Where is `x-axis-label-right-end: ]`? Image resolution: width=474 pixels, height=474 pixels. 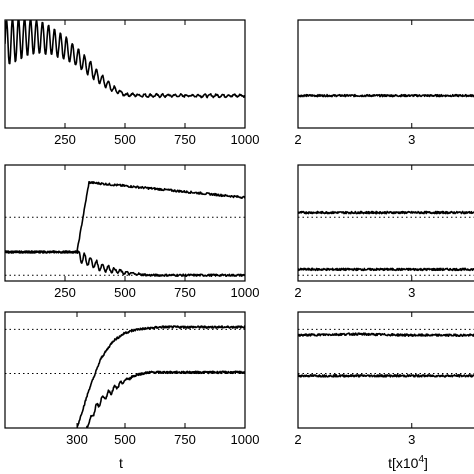
x-axis-label-right-end: ] is located at coordinates (426, 463).